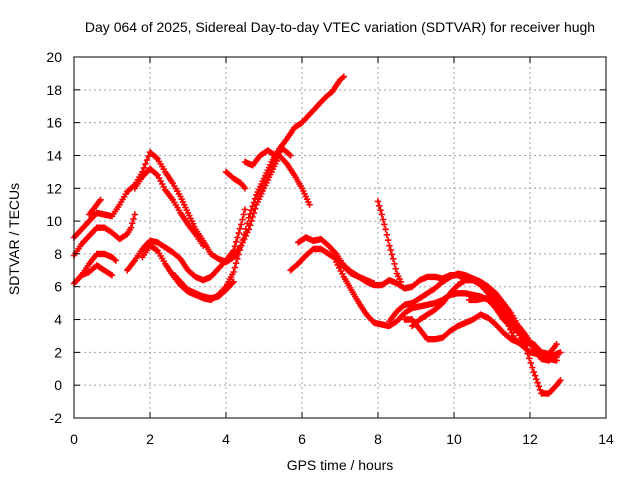 The image size is (640, 480). What do you see at coordinates (530, 439) in the screenshot?
I see `x-tick-label: 12` at bounding box center [530, 439].